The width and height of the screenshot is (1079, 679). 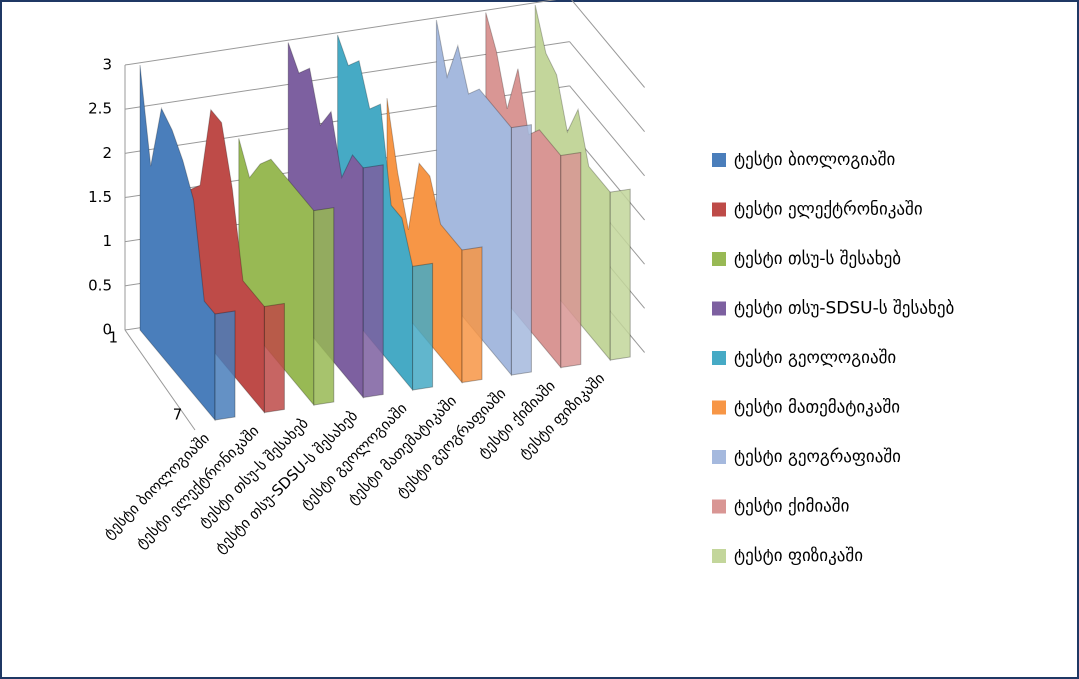 I want to click on depth-tick-label: 7, so click(x=178, y=415).